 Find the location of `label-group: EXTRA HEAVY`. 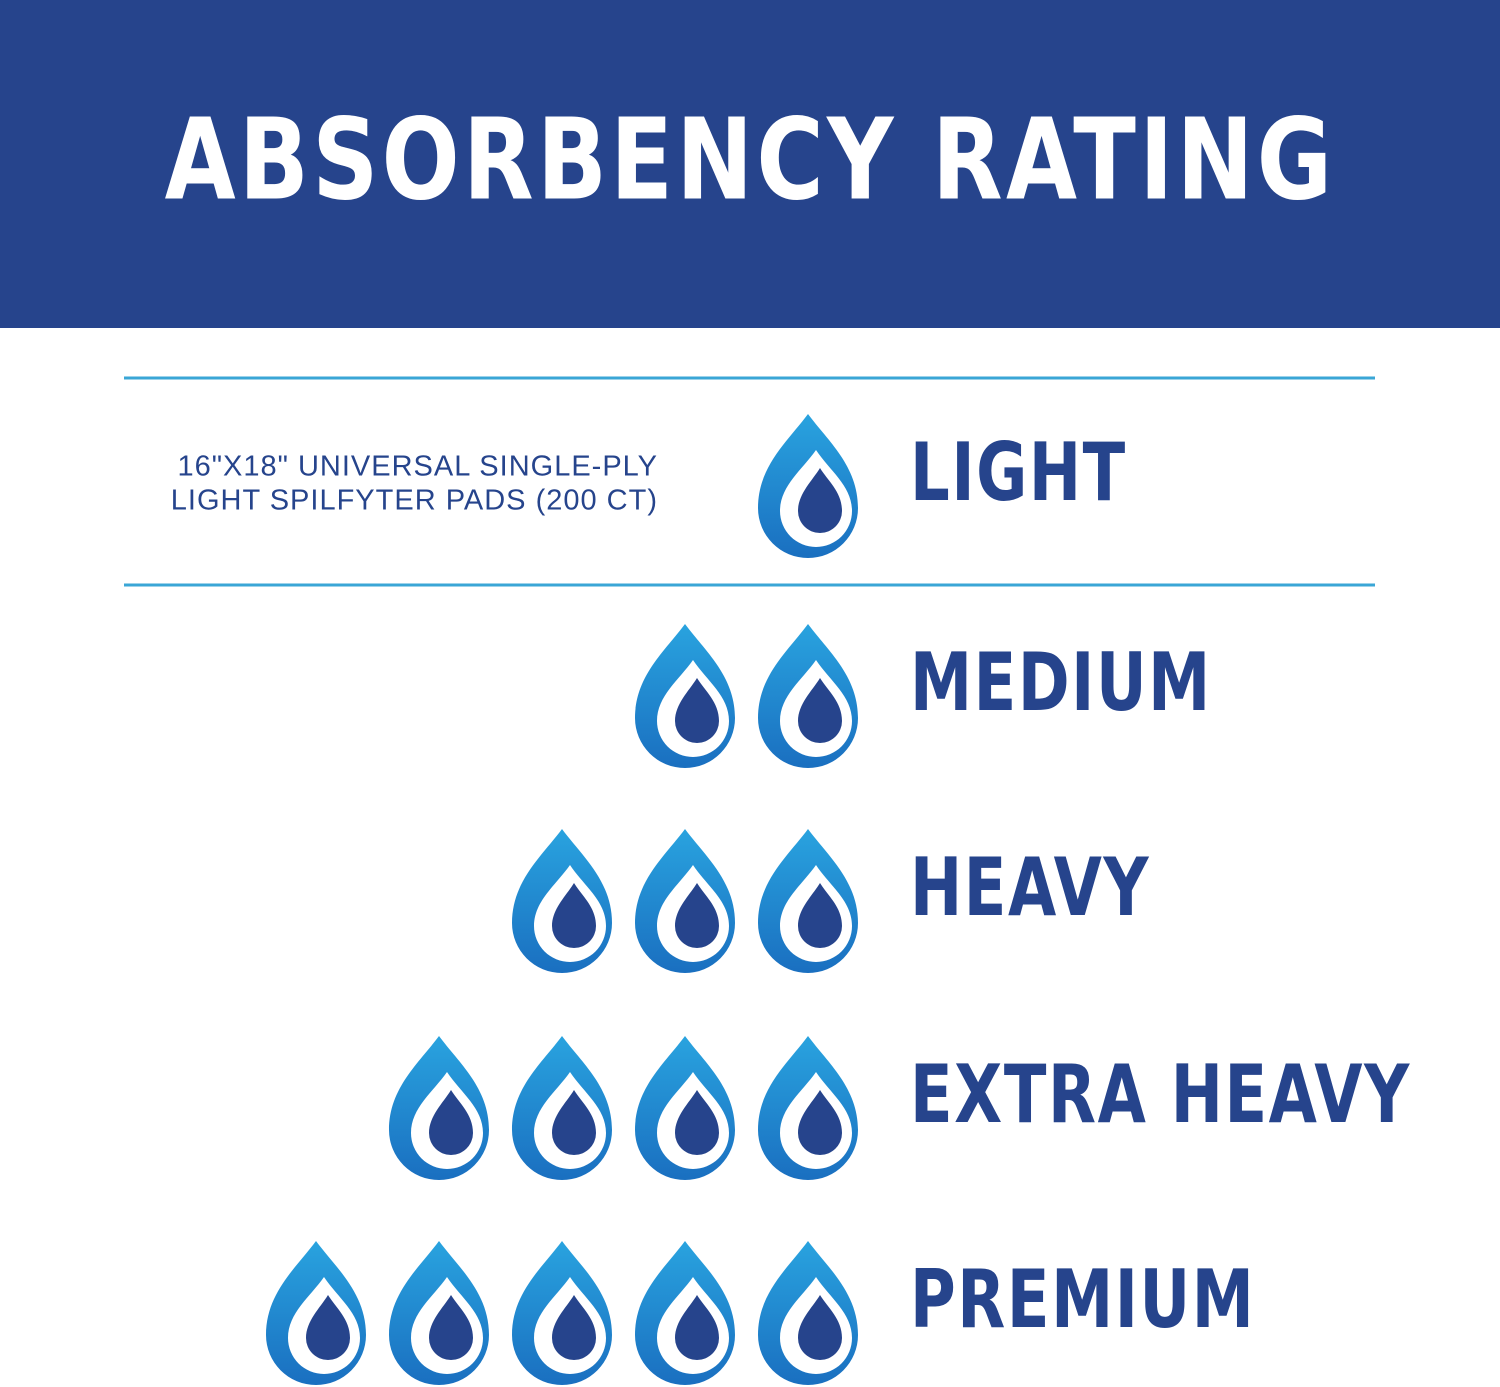

label-group: EXTRA HEAVY is located at coordinates (1160, 1094).